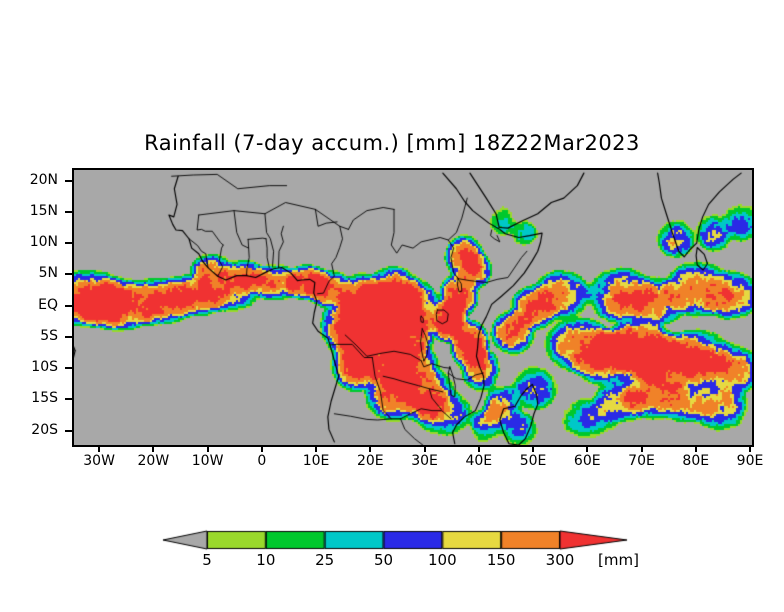 This screenshot has height=612, width=784. I want to click on x-axis-tick-label: 10W, so click(207, 461).